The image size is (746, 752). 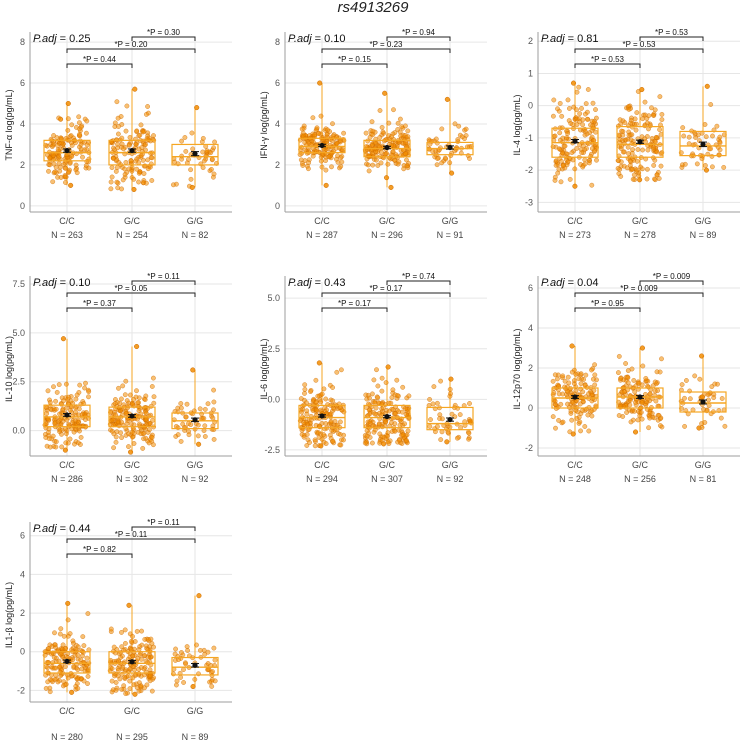 I want to click on x-category-label: G/G, so click(x=703, y=465).